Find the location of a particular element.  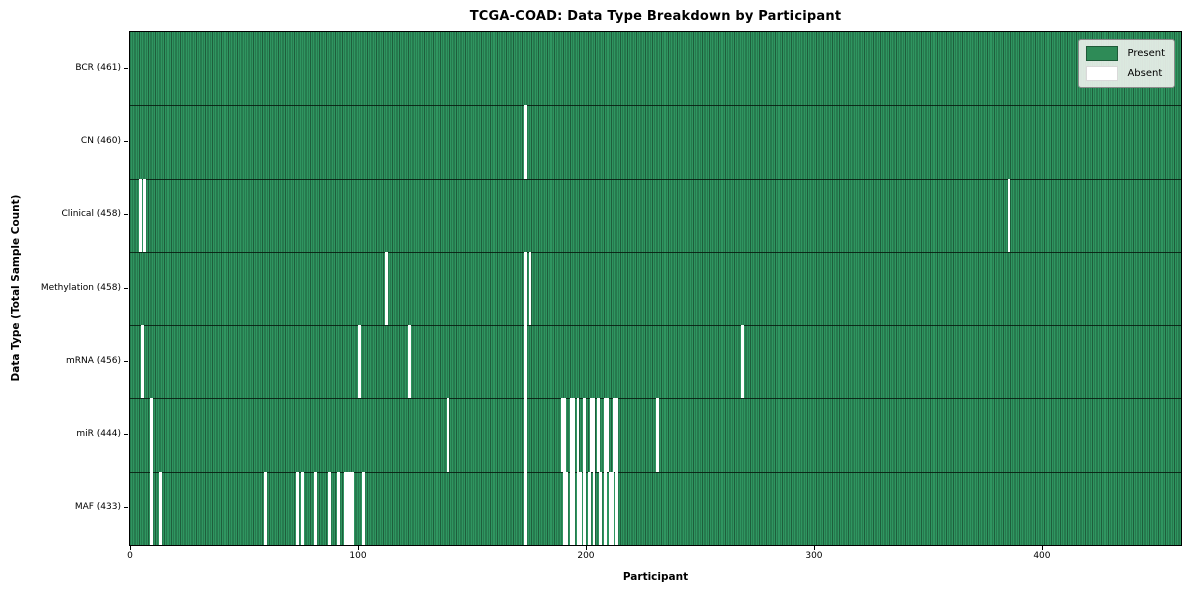

heatmap-row-bcr is located at coordinates (655, 68).